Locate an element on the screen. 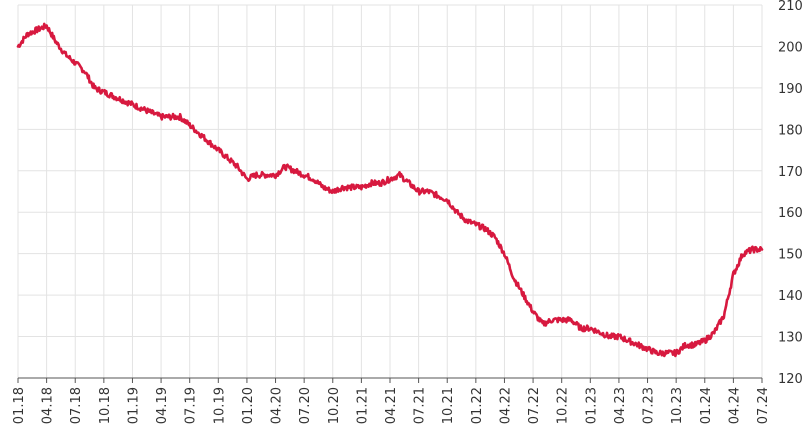 This screenshot has width=804, height=437. y-tick-label: 200 is located at coordinates (790, 47).